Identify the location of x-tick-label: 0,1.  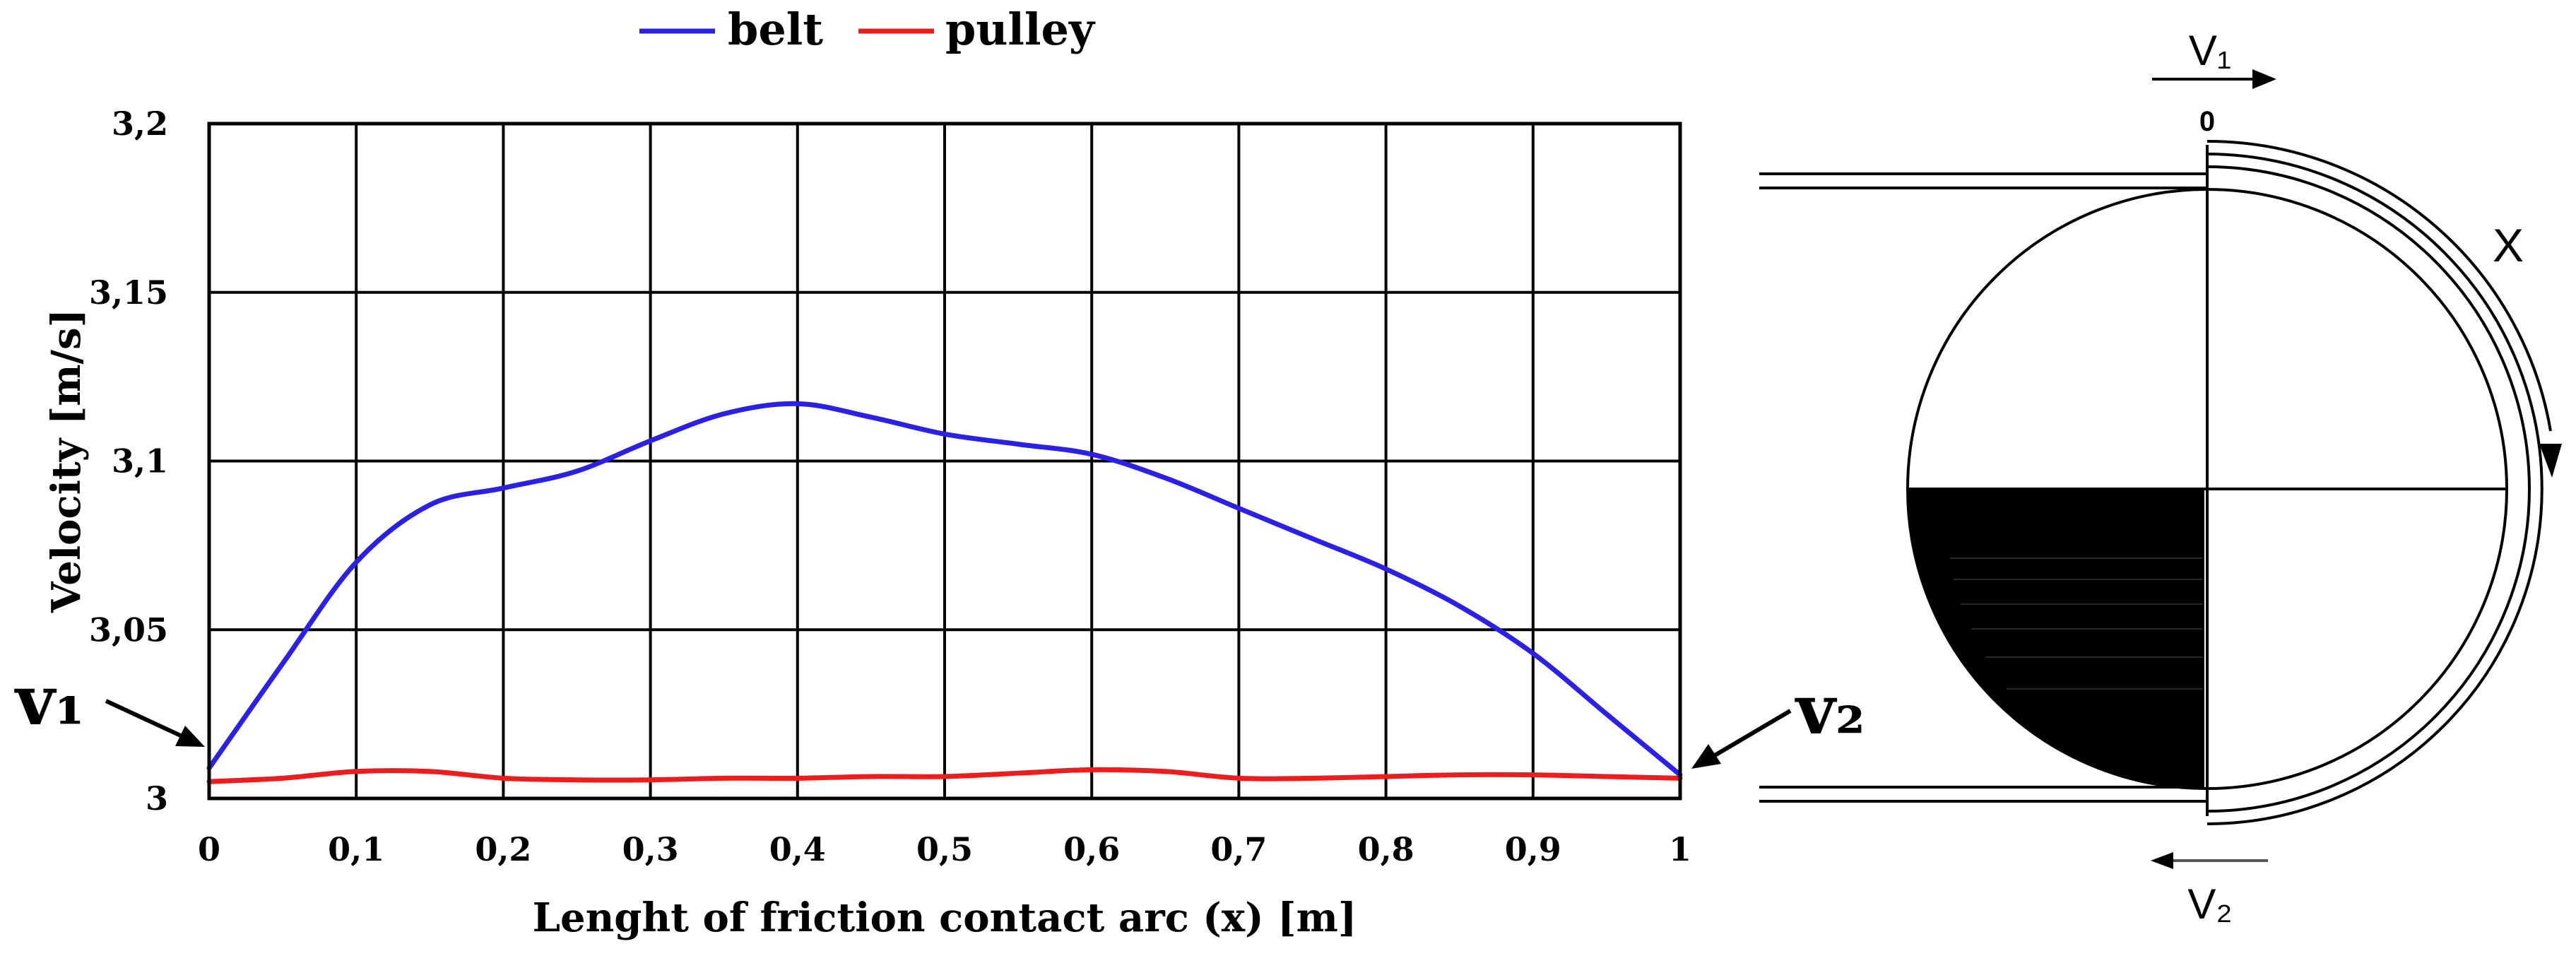
(356, 849).